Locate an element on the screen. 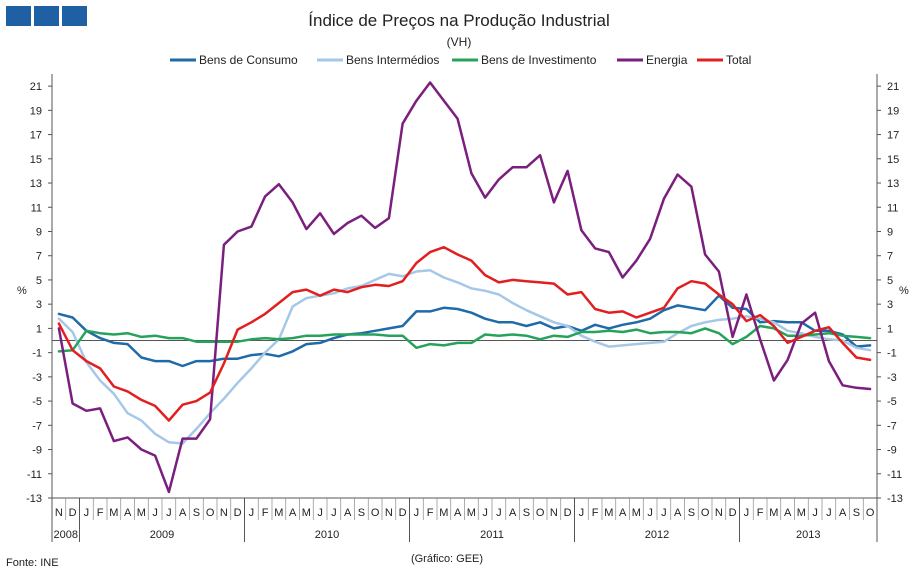 The width and height of the screenshot is (923, 576). y-tick-label-right: 3 is located at coordinates (890, 305).